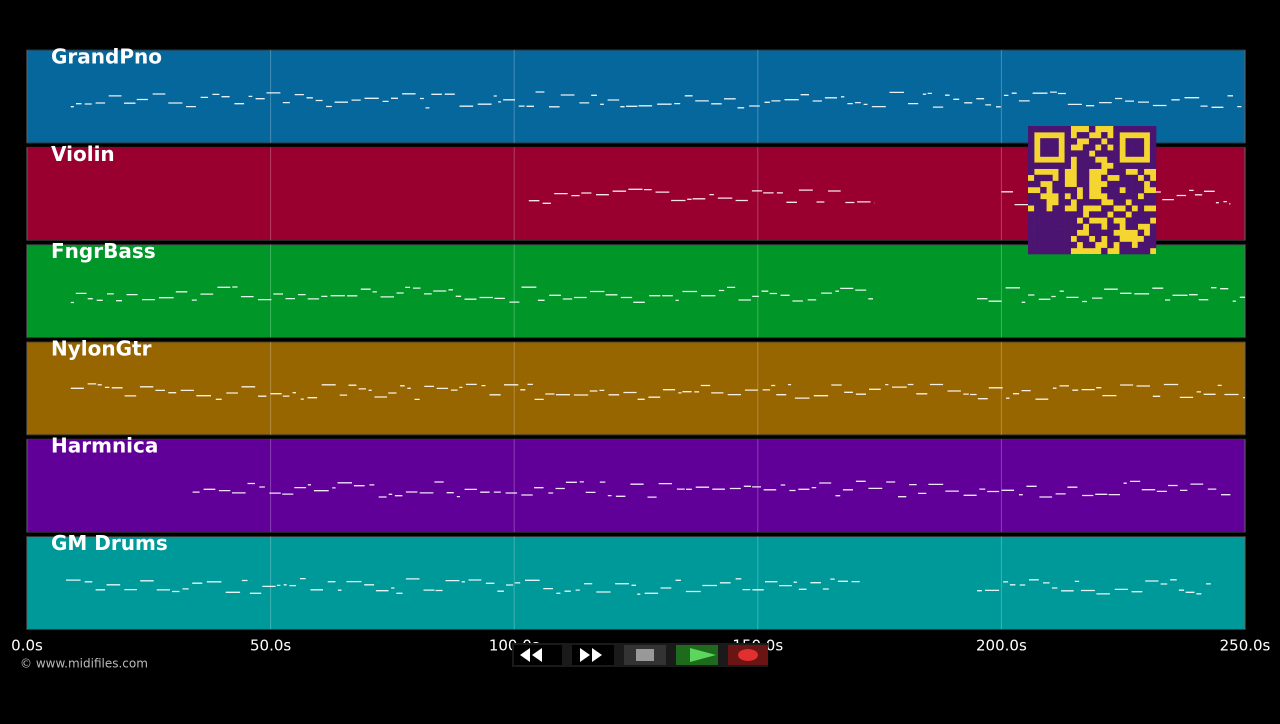  I want to click on track-lane, so click(636, 583).